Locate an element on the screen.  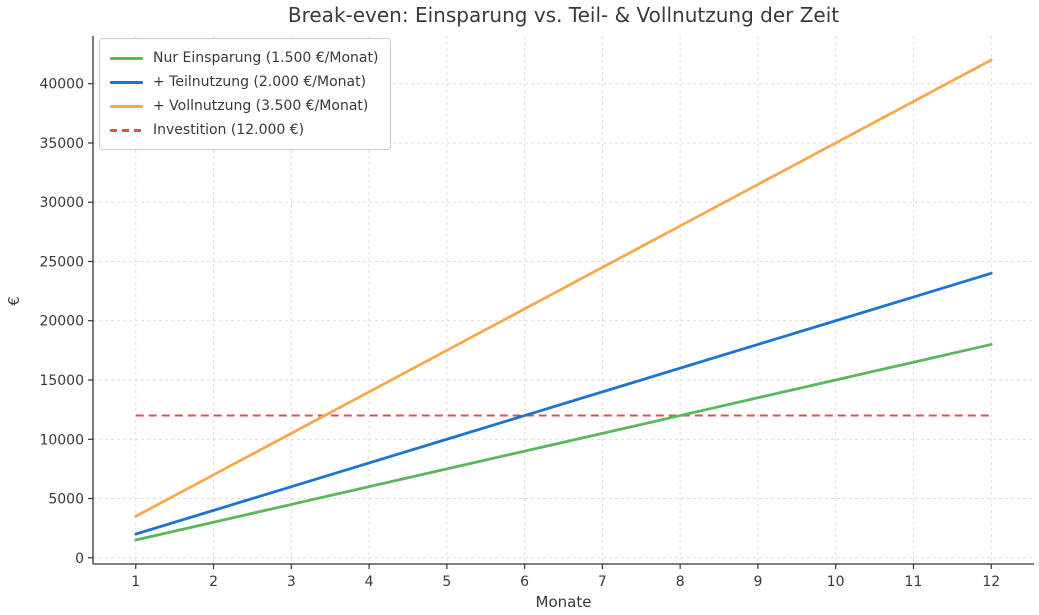
y-tick-label: 5000 is located at coordinates (66, 500).